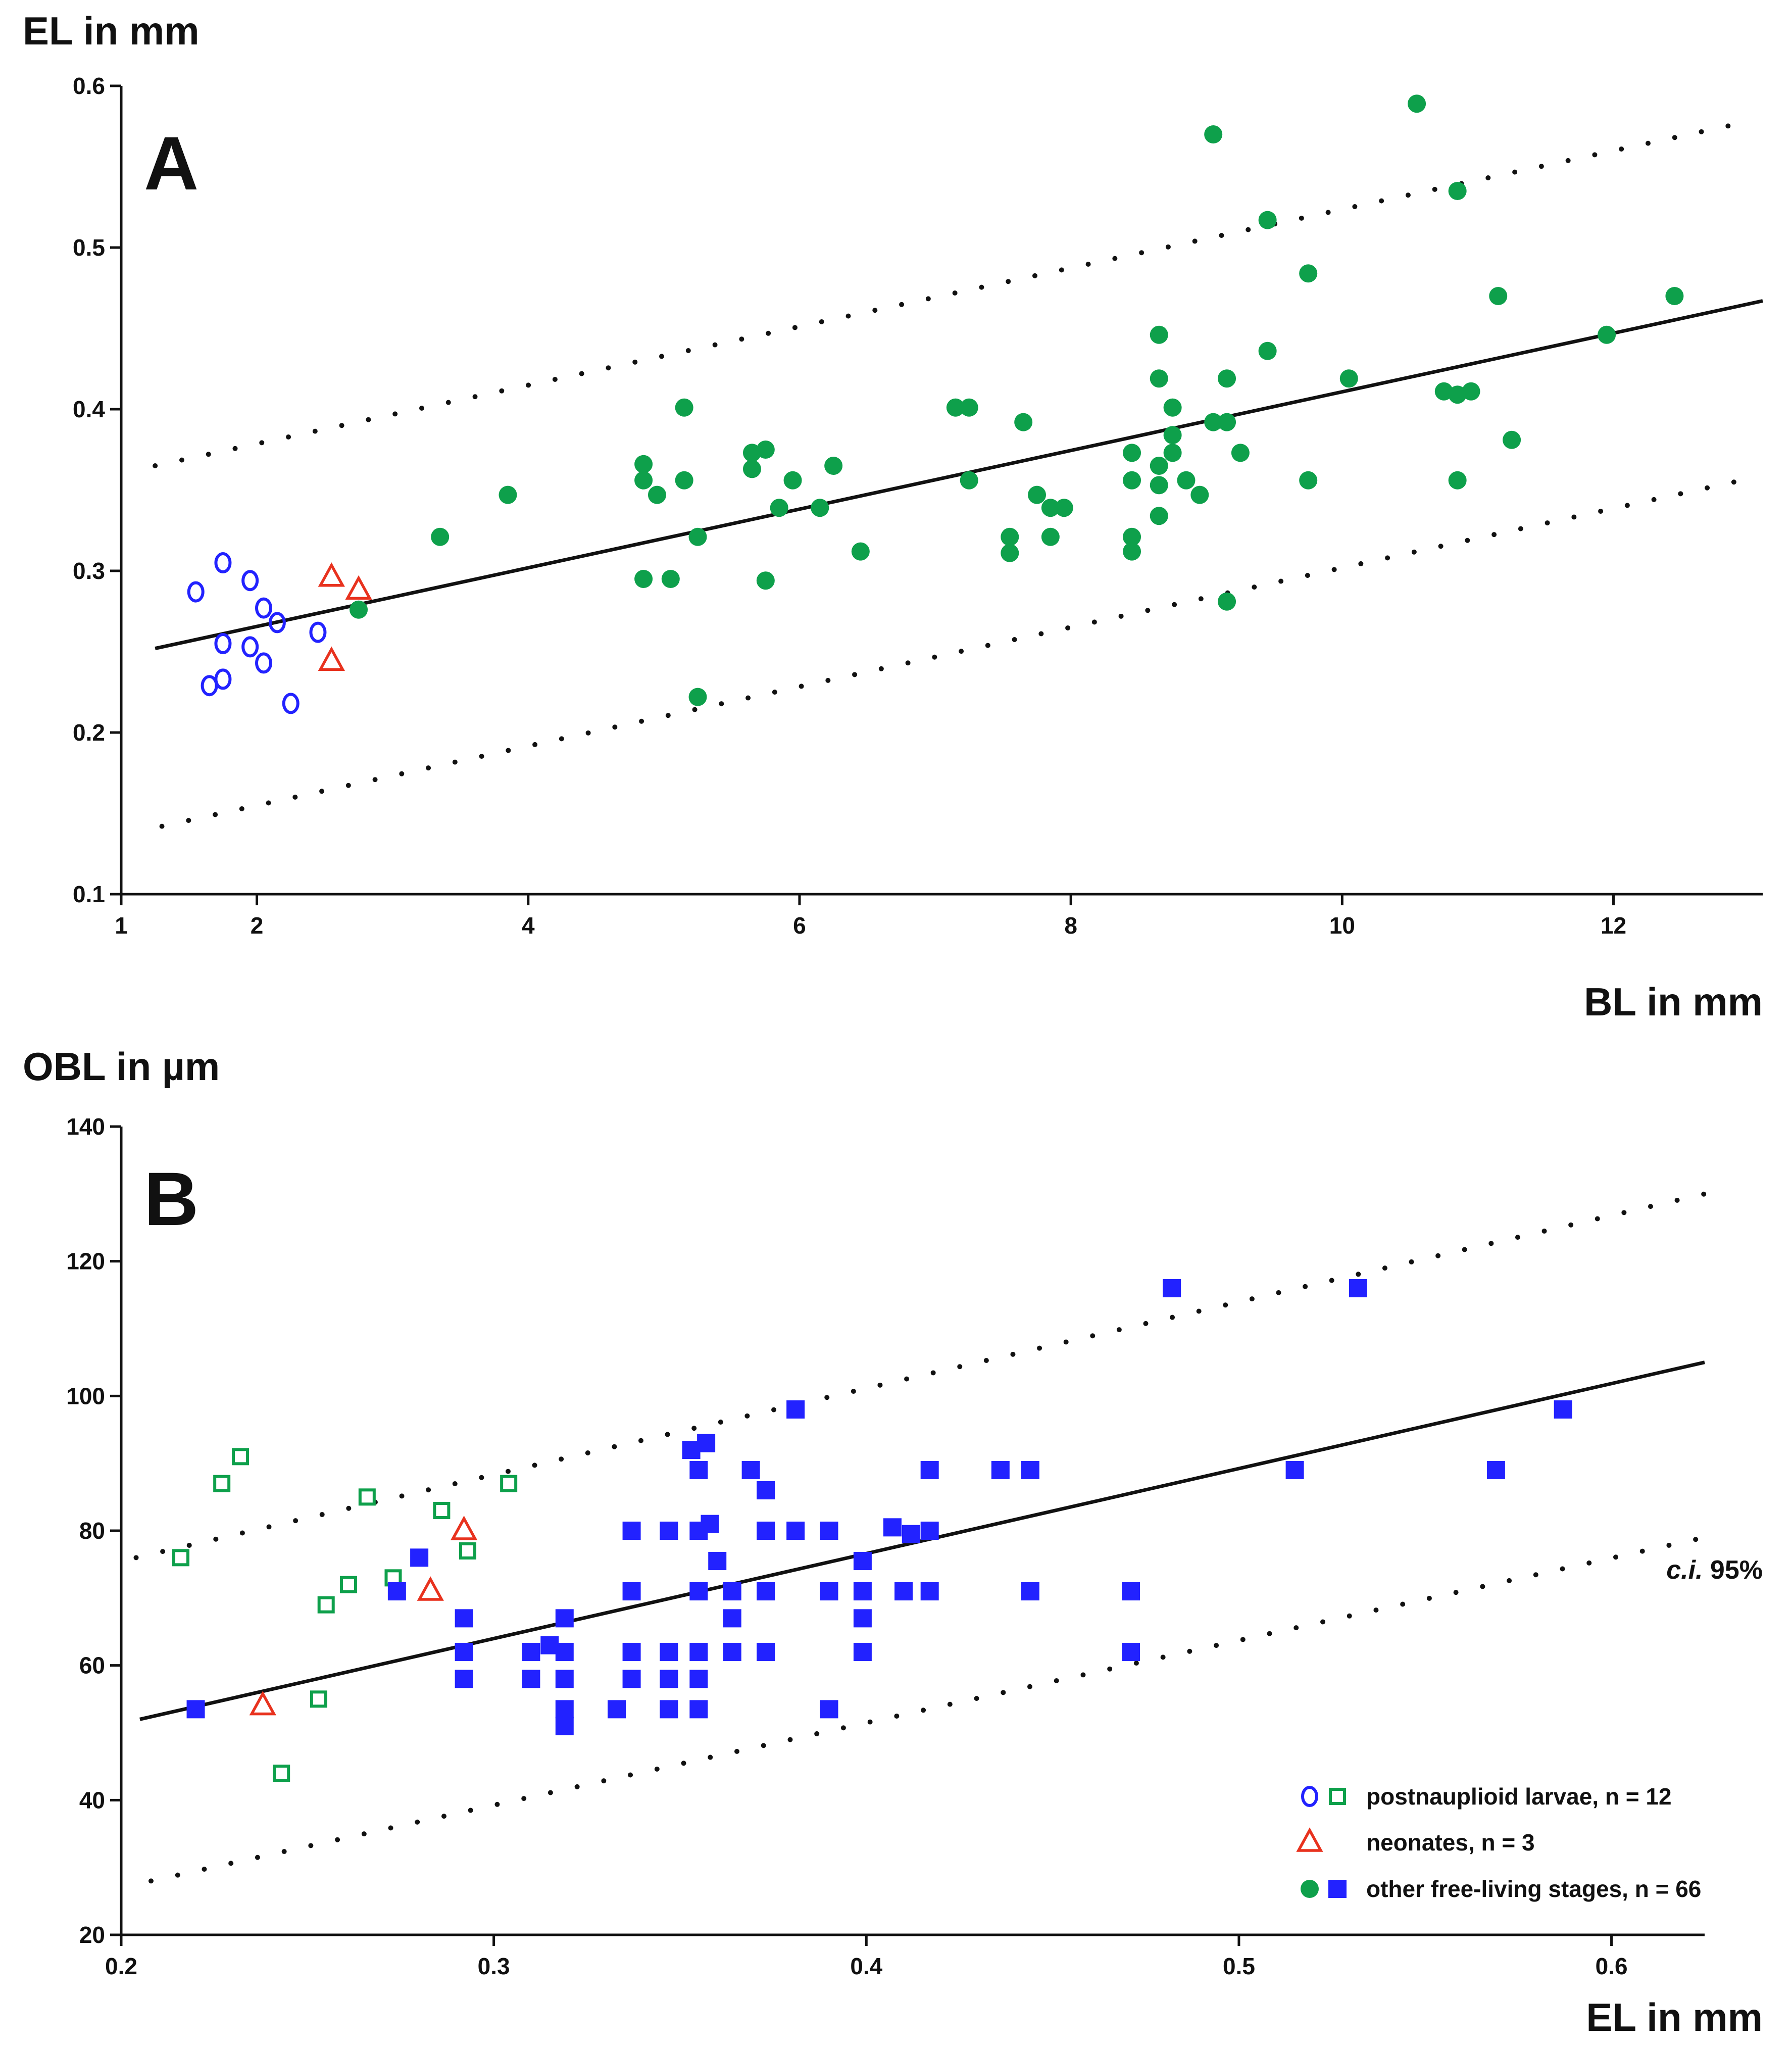 The image size is (1792, 2047). Describe the element at coordinates (171, 1198) in the screenshot. I see `panel-b-label: B` at that location.